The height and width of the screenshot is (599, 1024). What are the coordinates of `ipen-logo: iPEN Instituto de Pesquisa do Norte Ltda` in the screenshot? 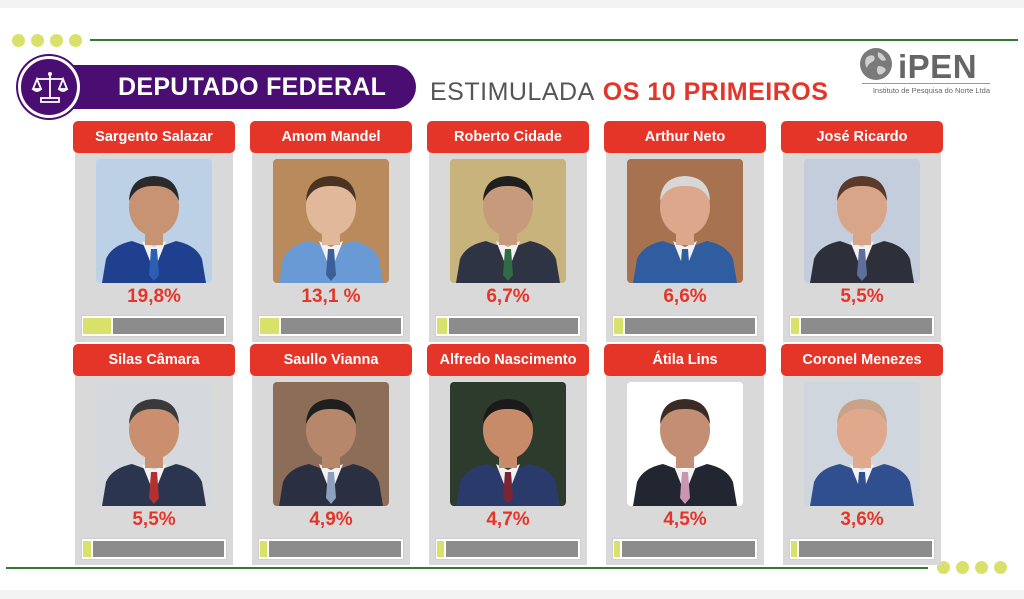 It's located at (924, 74).